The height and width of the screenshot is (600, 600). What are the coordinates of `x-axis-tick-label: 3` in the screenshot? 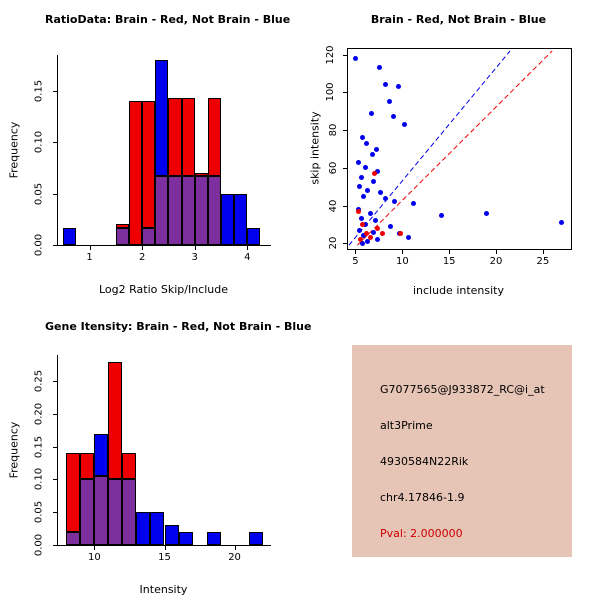 It's located at (194, 257).